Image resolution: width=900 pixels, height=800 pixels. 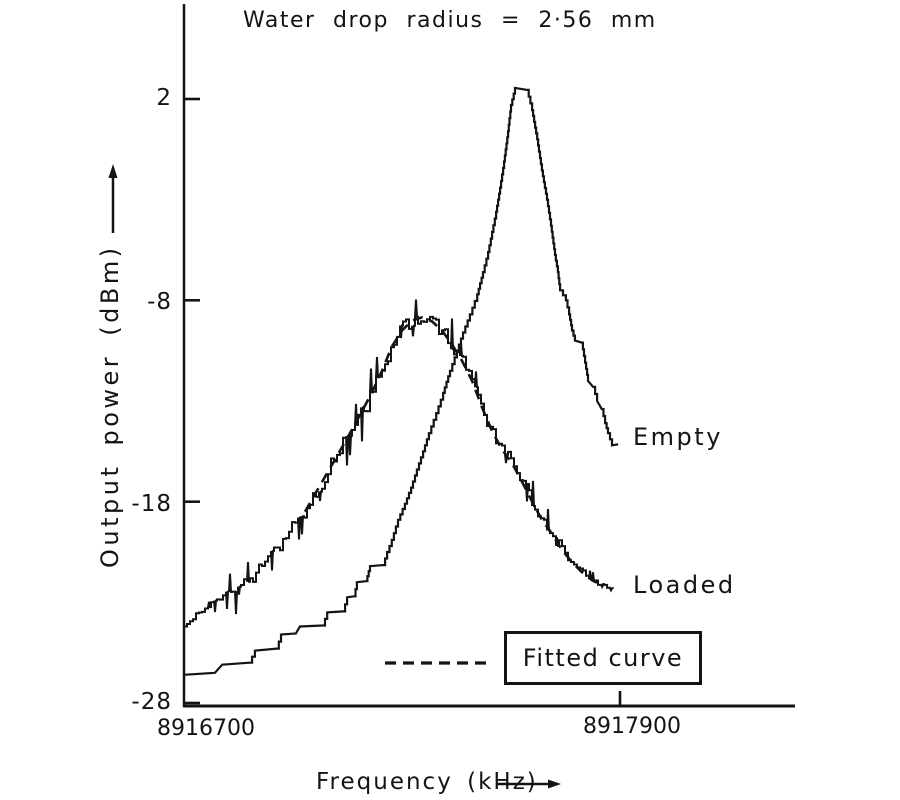 I want to click on y-tick-label-neg8: -8, so click(x=159, y=302).